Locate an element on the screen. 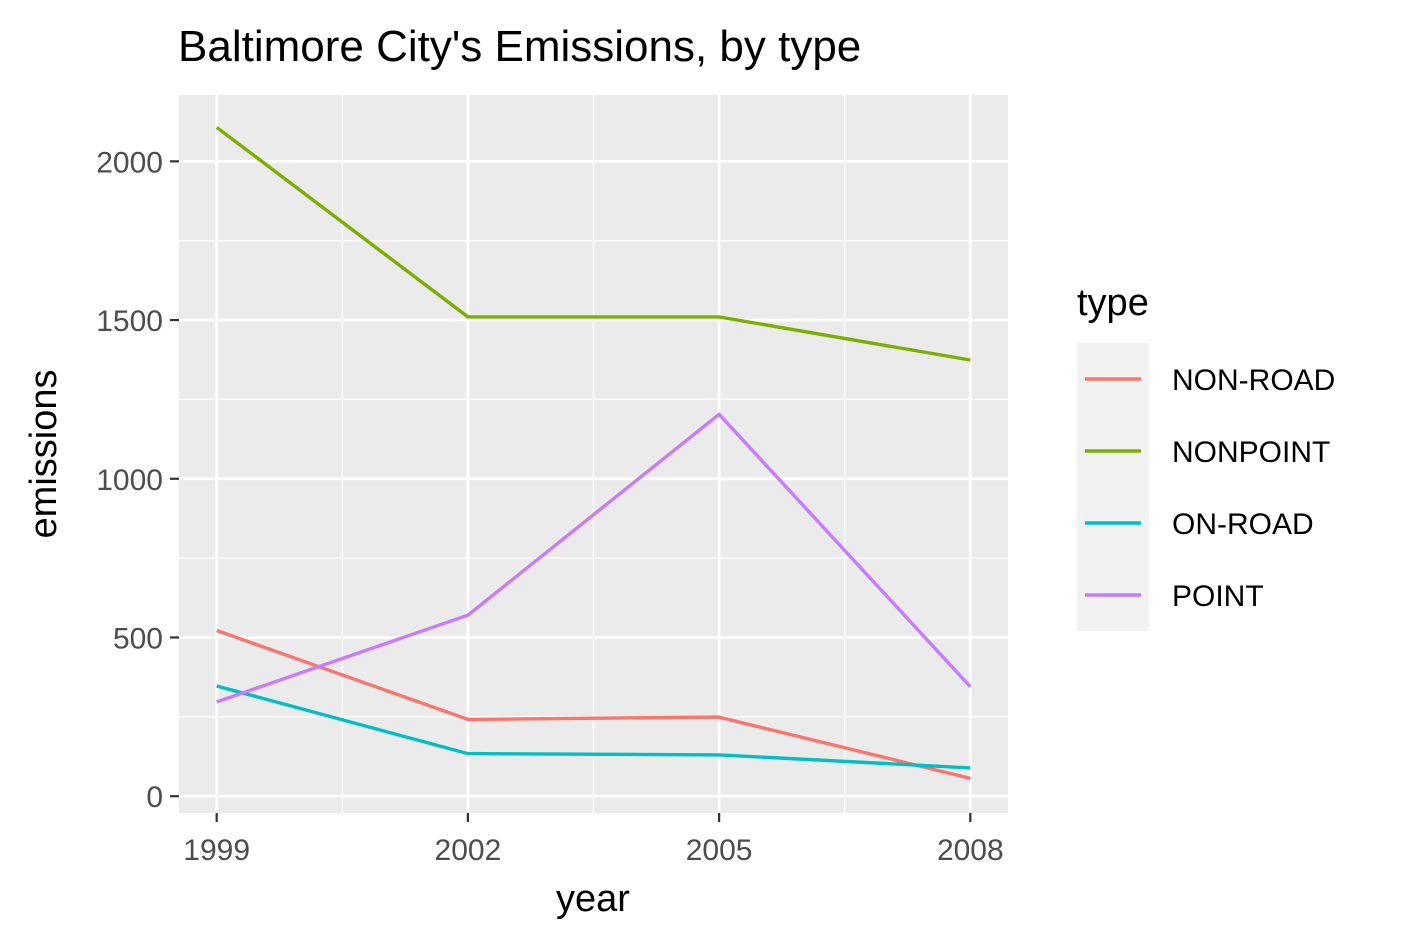  legend-items: NON-ROAD NONPOINT ON-ROAD POINT is located at coordinates (1210, 488).